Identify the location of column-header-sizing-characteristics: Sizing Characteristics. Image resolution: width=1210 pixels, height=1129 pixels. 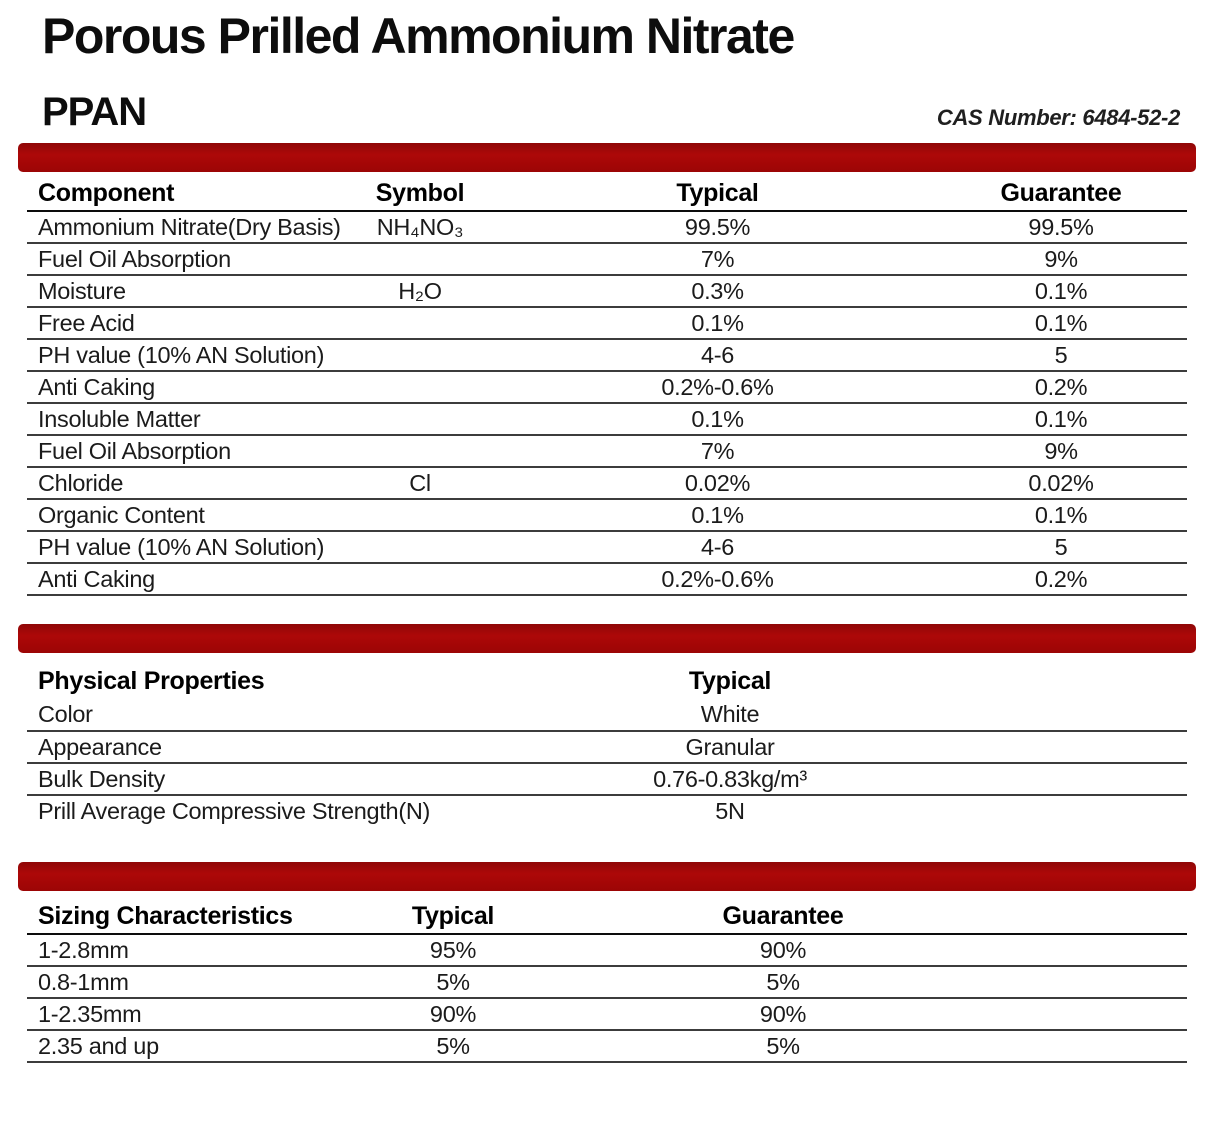
(183, 917).